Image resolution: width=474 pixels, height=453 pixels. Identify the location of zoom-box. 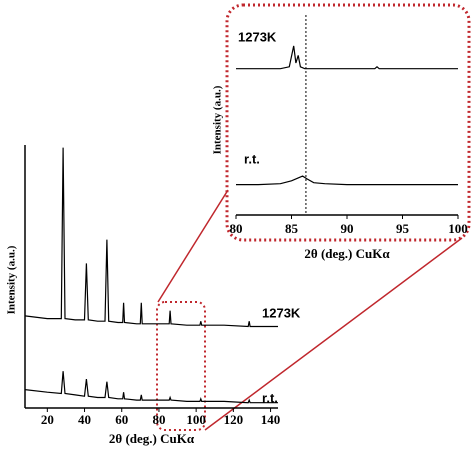
(181, 366).